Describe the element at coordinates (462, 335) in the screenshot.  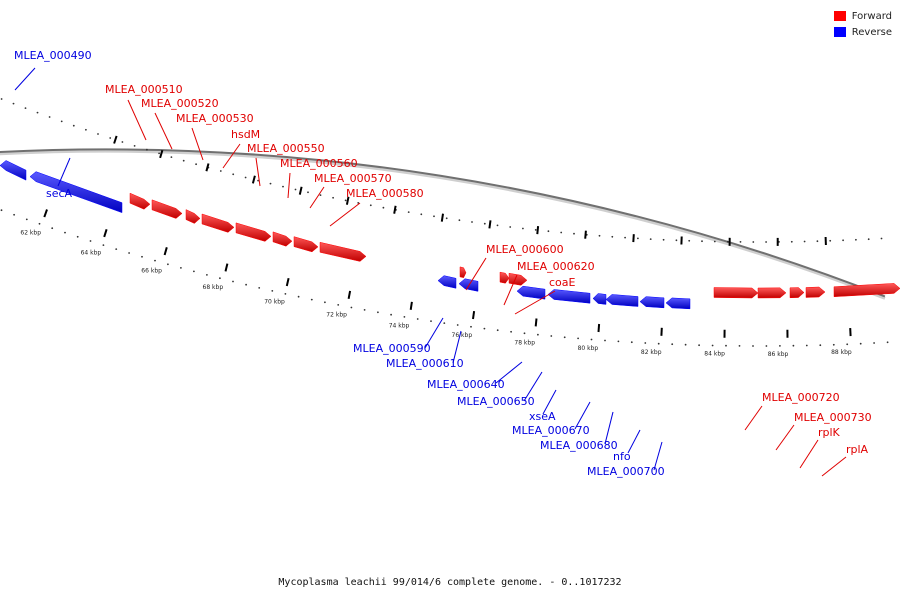
I see `axis-tick-label: 76 kbp` at that location.